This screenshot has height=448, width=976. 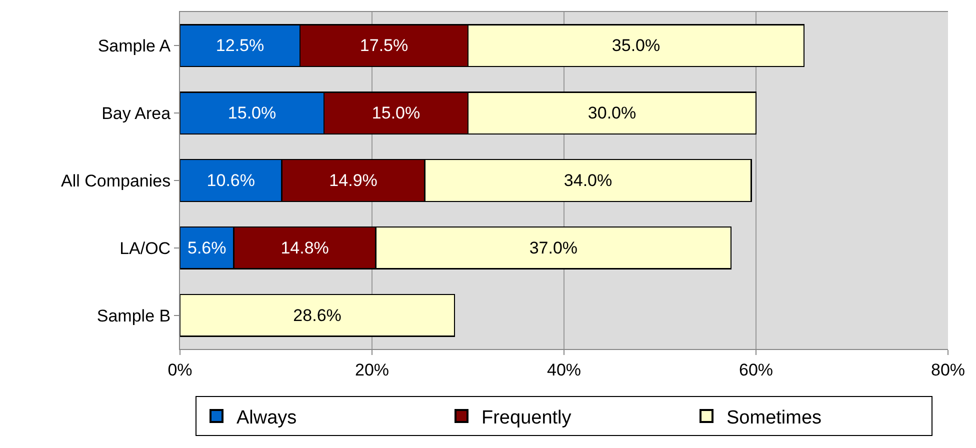 I want to click on data-label: 28.6%, so click(x=317, y=315).